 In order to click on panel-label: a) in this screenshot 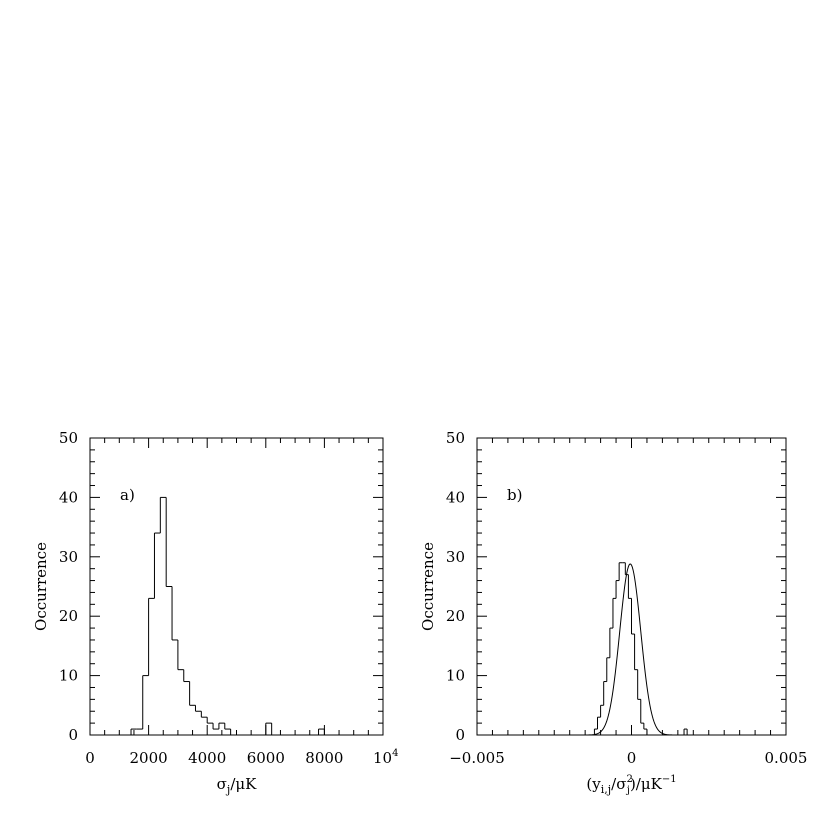, I will do `click(127, 495)`.